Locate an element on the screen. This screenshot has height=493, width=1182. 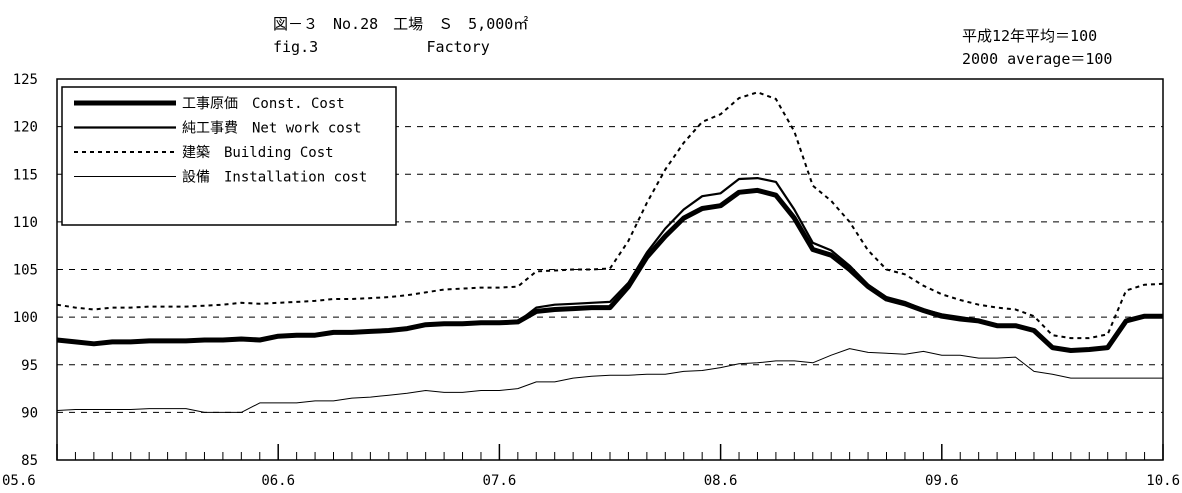
y-tick-label: 115 is located at coordinates (25, 175).